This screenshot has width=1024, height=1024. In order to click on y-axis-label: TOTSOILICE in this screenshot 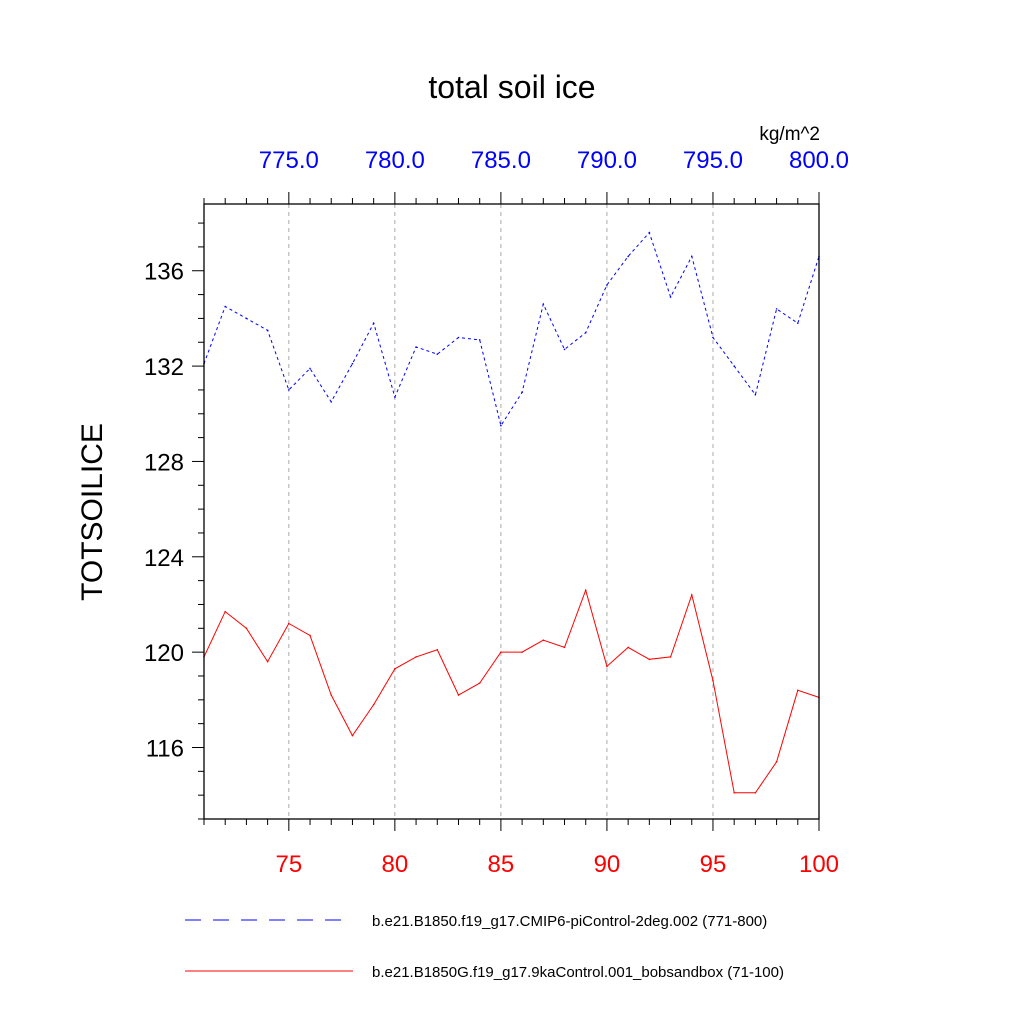, I will do `click(92, 512)`.